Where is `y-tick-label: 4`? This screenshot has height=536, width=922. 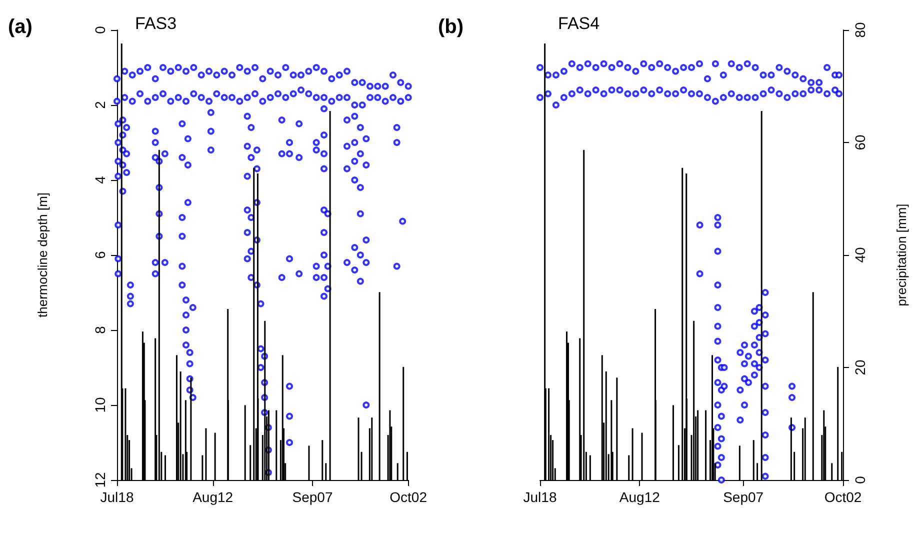 y-tick-label: 4 is located at coordinates (100, 180).